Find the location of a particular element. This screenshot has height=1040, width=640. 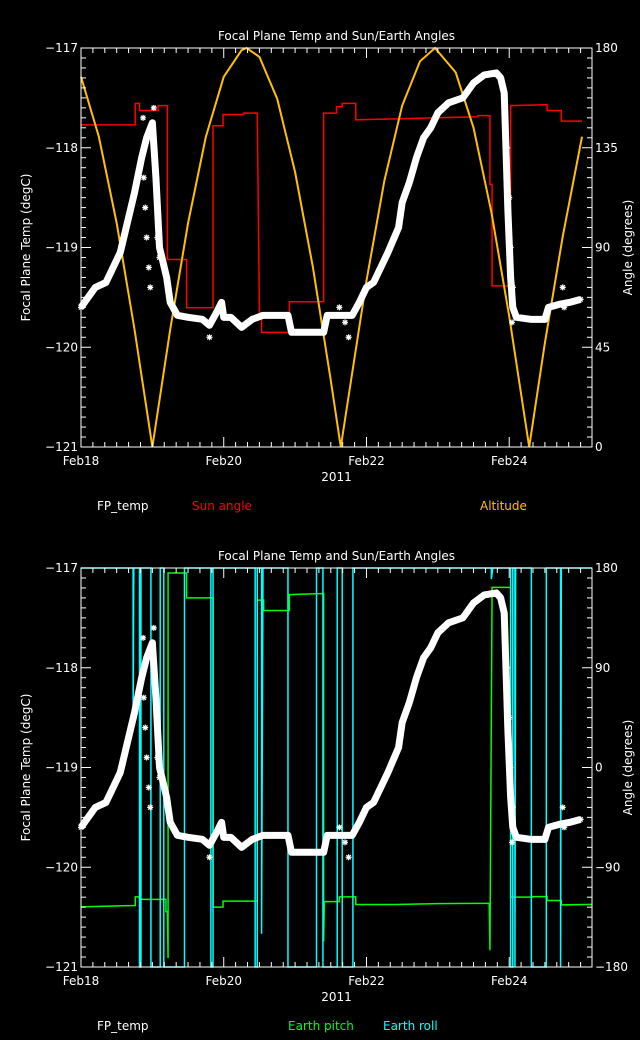

x-tick-label: Feb24 is located at coordinates (509, 461).